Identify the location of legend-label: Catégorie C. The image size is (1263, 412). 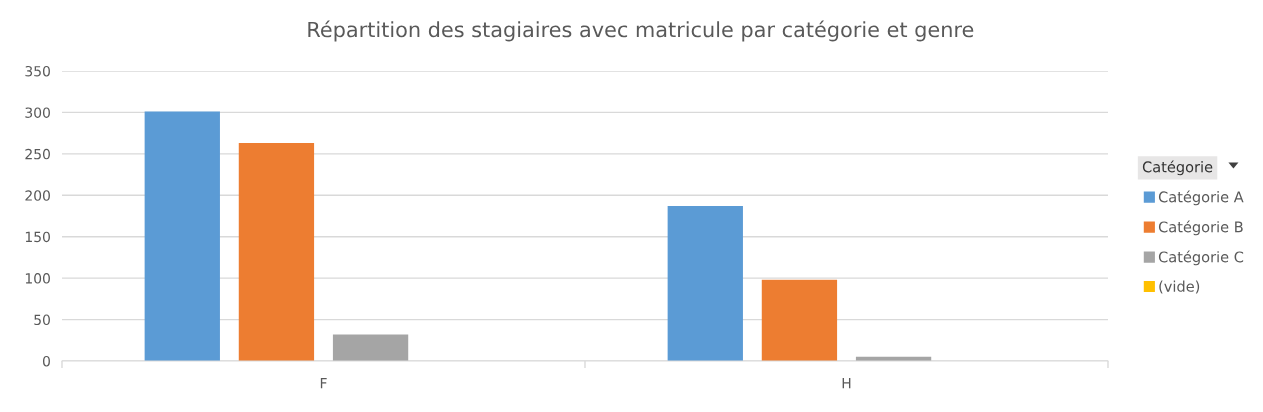
(1201, 258).